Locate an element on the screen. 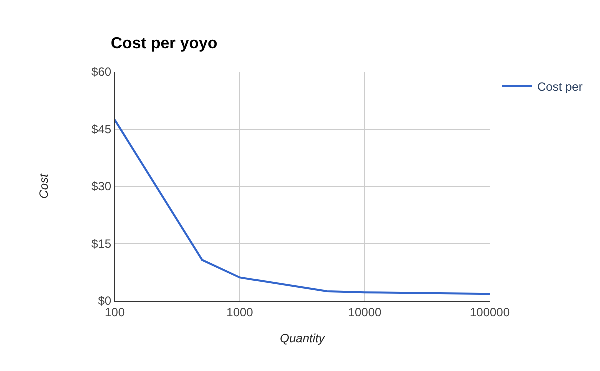  chart-title: Cost per yoyo is located at coordinates (164, 43).